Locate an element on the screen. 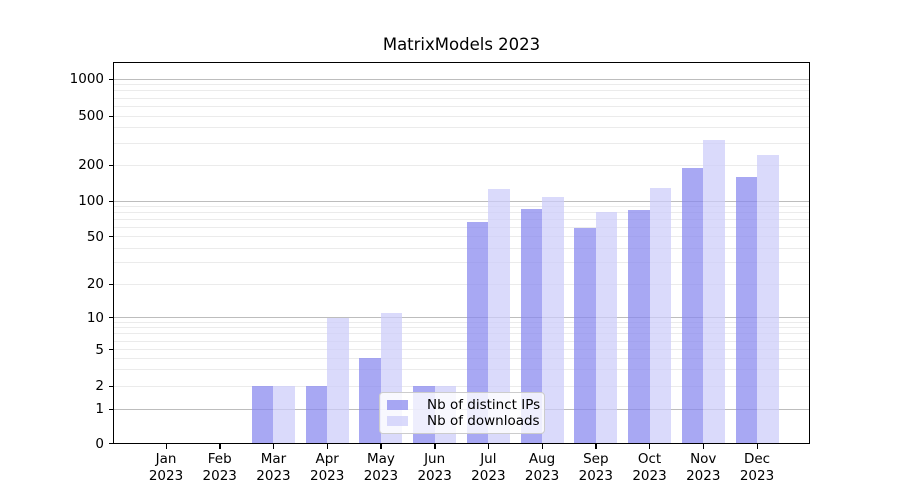  x-tick-label-aug: Aug 2023 is located at coordinates (542, 467).